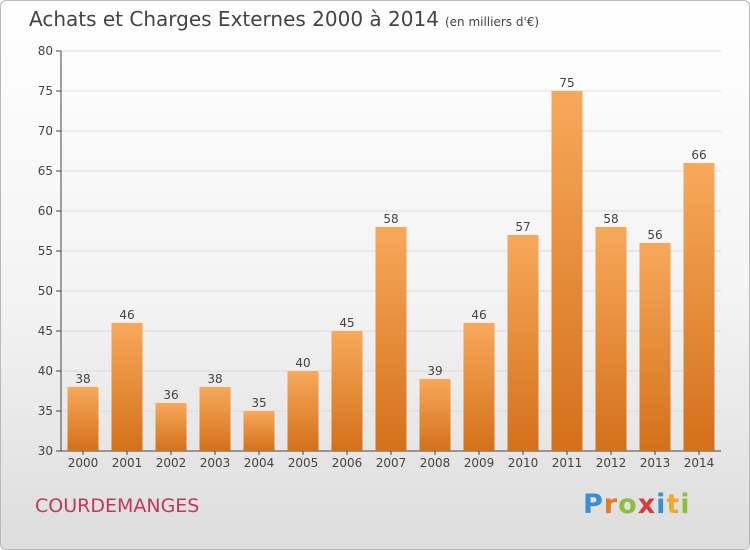 Image resolution: width=750 pixels, height=550 pixels. I want to click on x-tick-label: 2002, so click(171, 463).